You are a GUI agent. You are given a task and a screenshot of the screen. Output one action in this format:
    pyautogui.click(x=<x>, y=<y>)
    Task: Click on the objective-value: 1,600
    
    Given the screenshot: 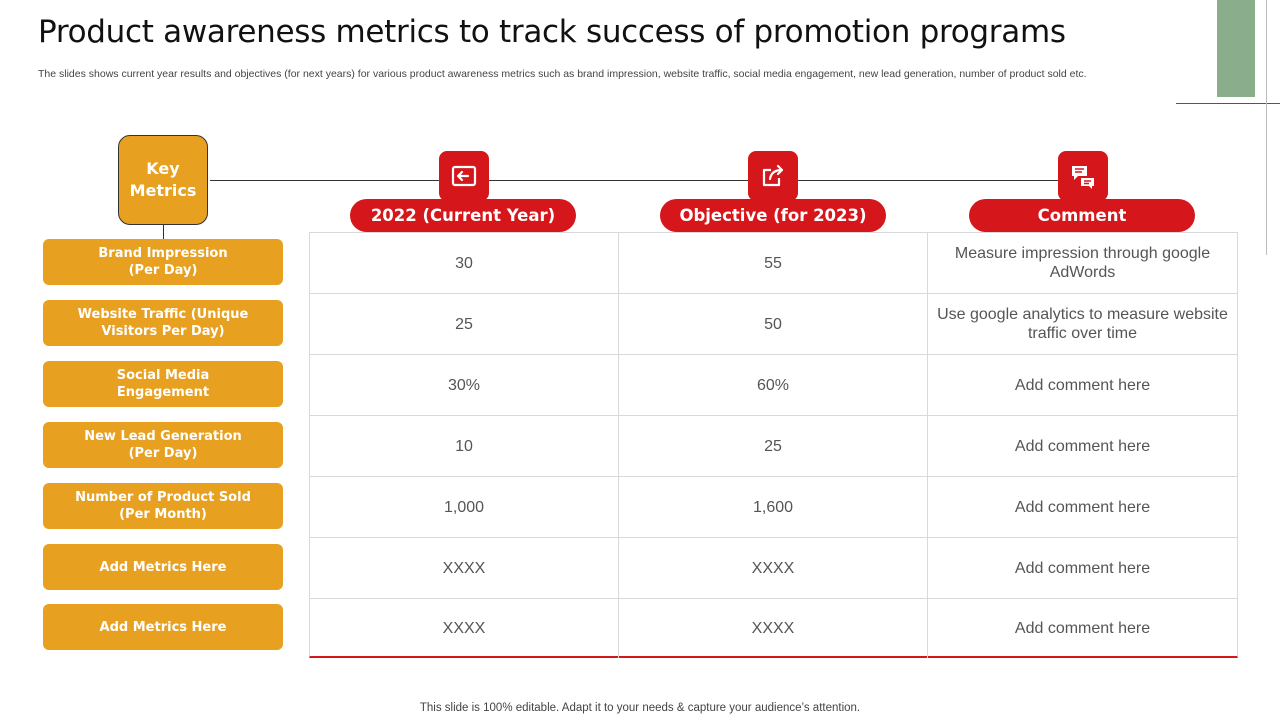 What is the action you would take?
    pyautogui.click(x=773, y=507)
    